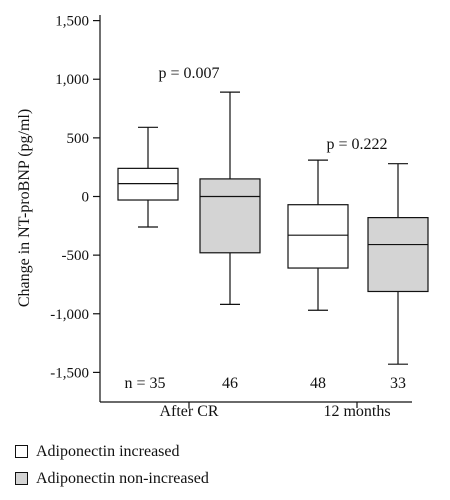 Image resolution: width=450 pixels, height=500 pixels. What do you see at coordinates (188, 73) in the screenshot?
I see `p-value-label: p = 0.007` at bounding box center [188, 73].